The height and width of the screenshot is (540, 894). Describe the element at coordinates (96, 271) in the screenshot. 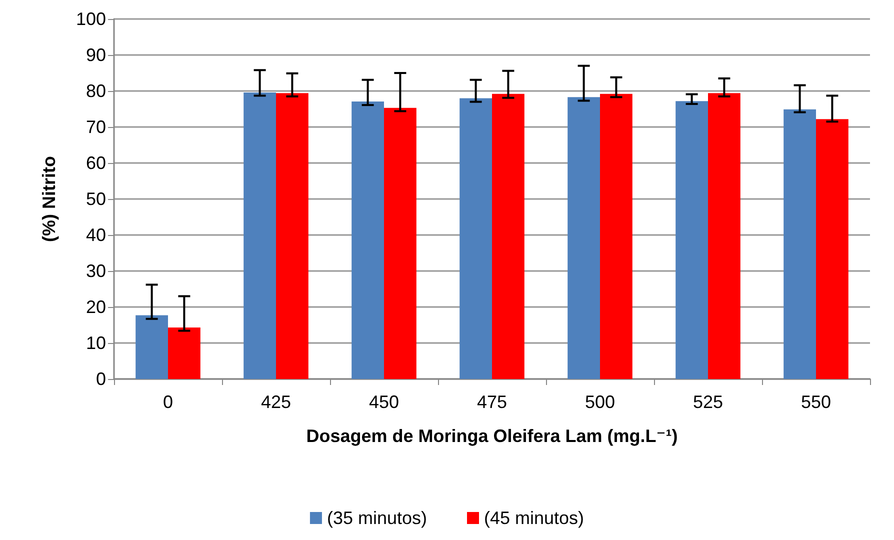

I see `y-tick-label: 30` at that location.